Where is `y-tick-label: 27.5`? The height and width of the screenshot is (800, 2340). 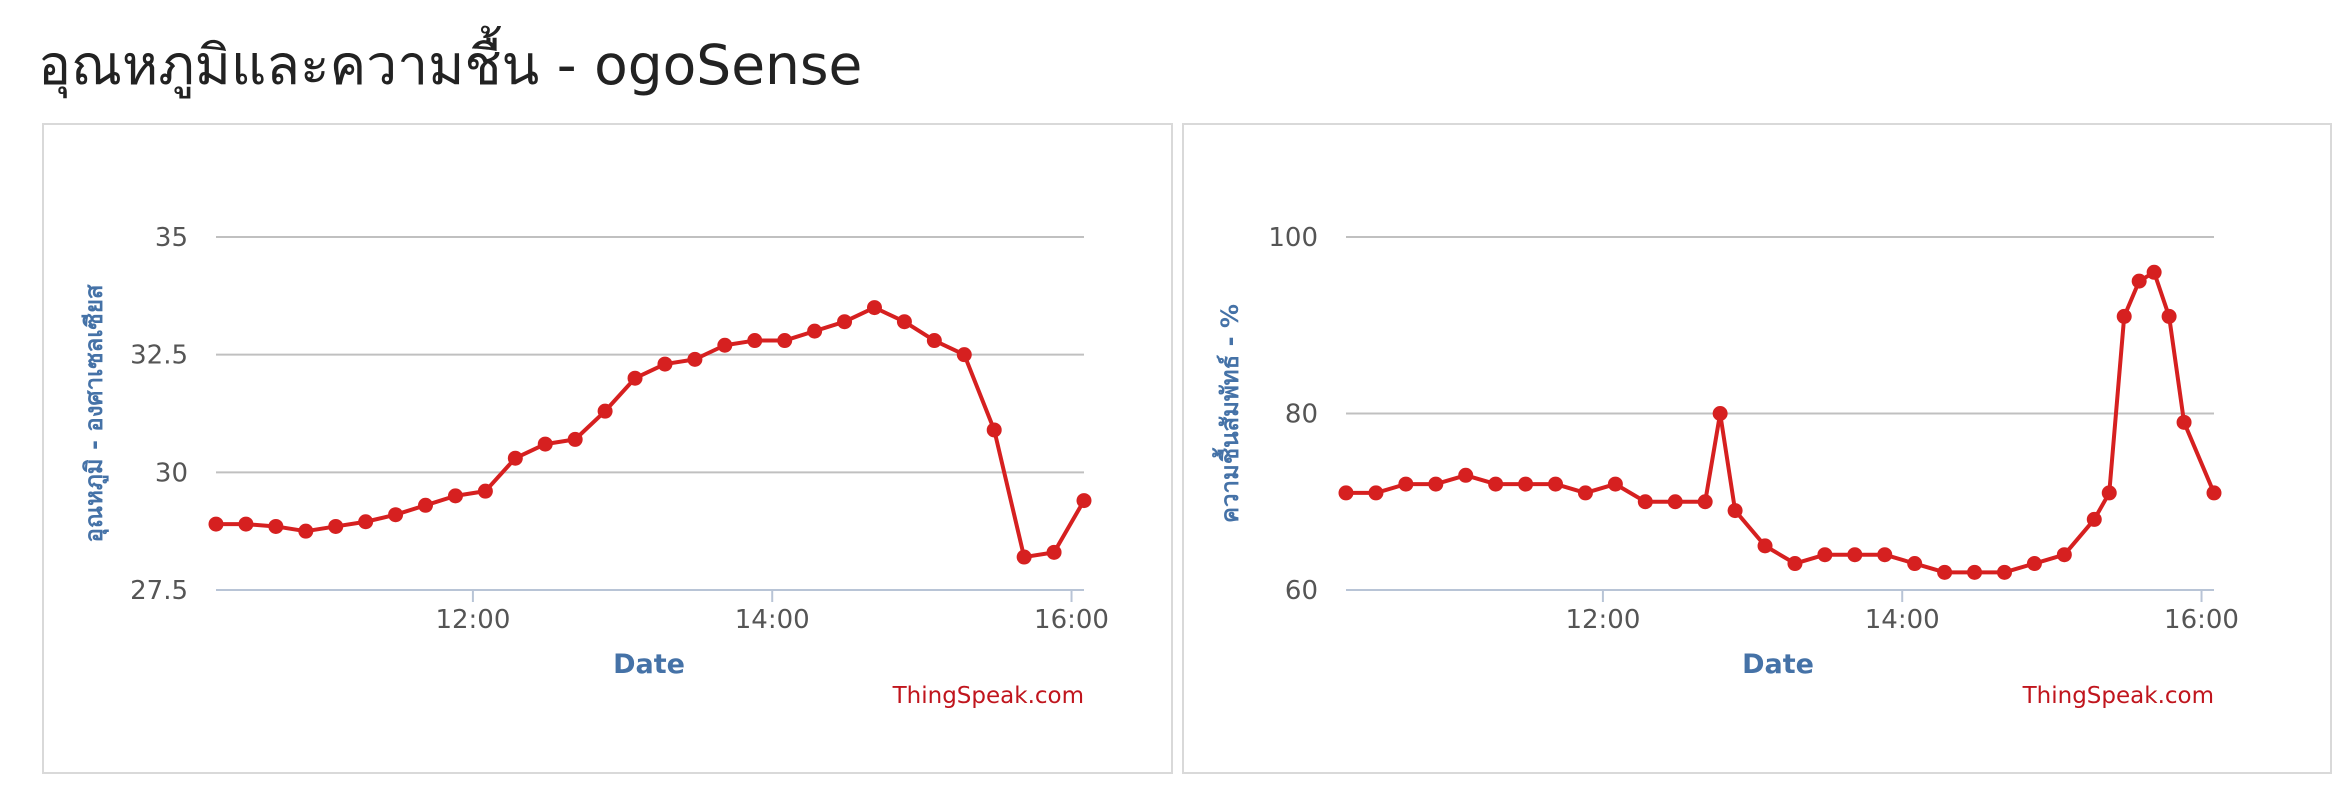 y-tick-label: 27.5 is located at coordinates (159, 591).